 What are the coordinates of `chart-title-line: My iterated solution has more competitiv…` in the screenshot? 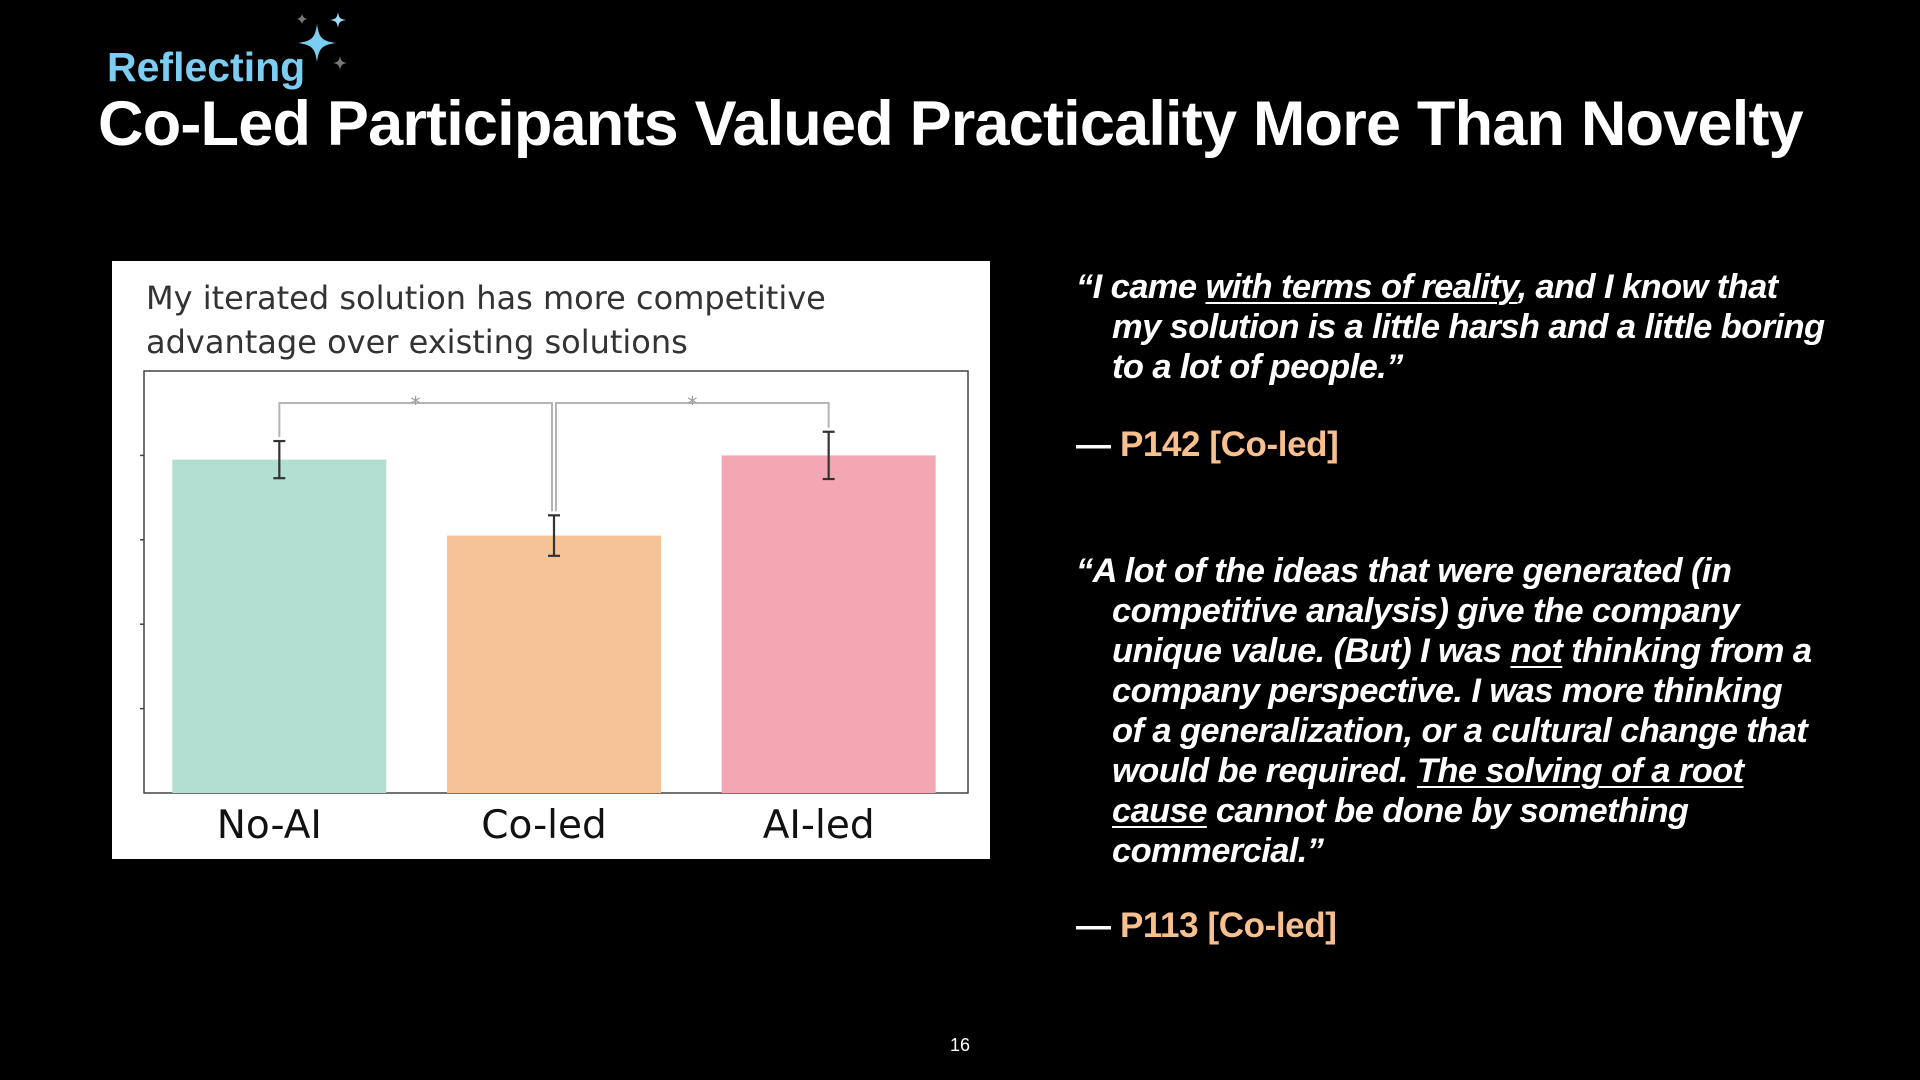 It's located at (486, 298).